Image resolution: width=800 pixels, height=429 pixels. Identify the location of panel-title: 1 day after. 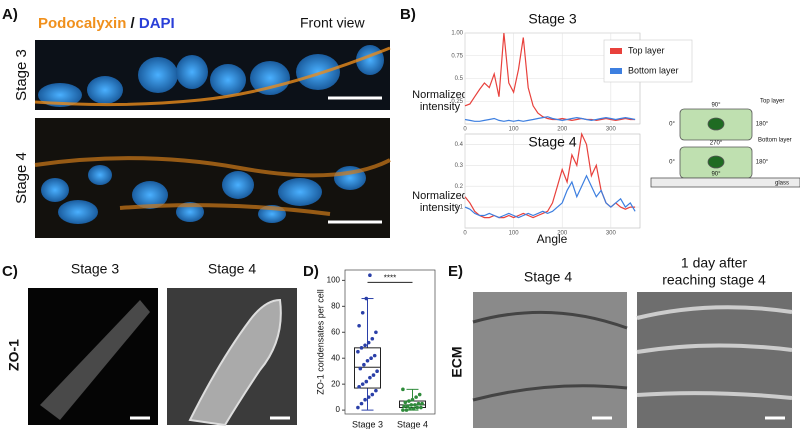
(714, 263).